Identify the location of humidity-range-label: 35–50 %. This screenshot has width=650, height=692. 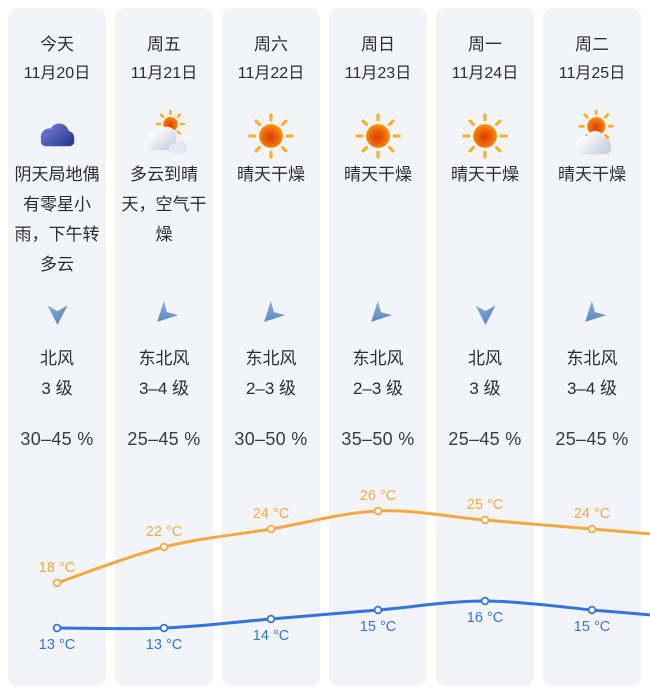
(378, 439).